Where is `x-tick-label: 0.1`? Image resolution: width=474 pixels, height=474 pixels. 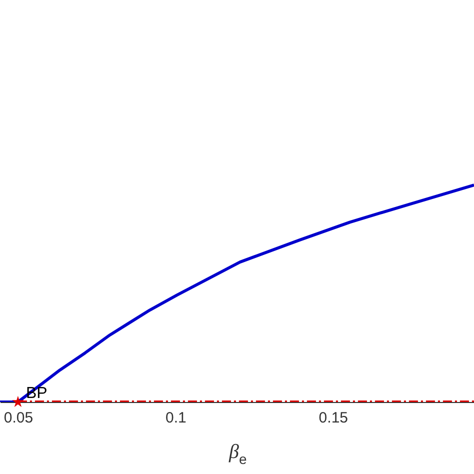
x-tick-label: 0.1 is located at coordinates (176, 418).